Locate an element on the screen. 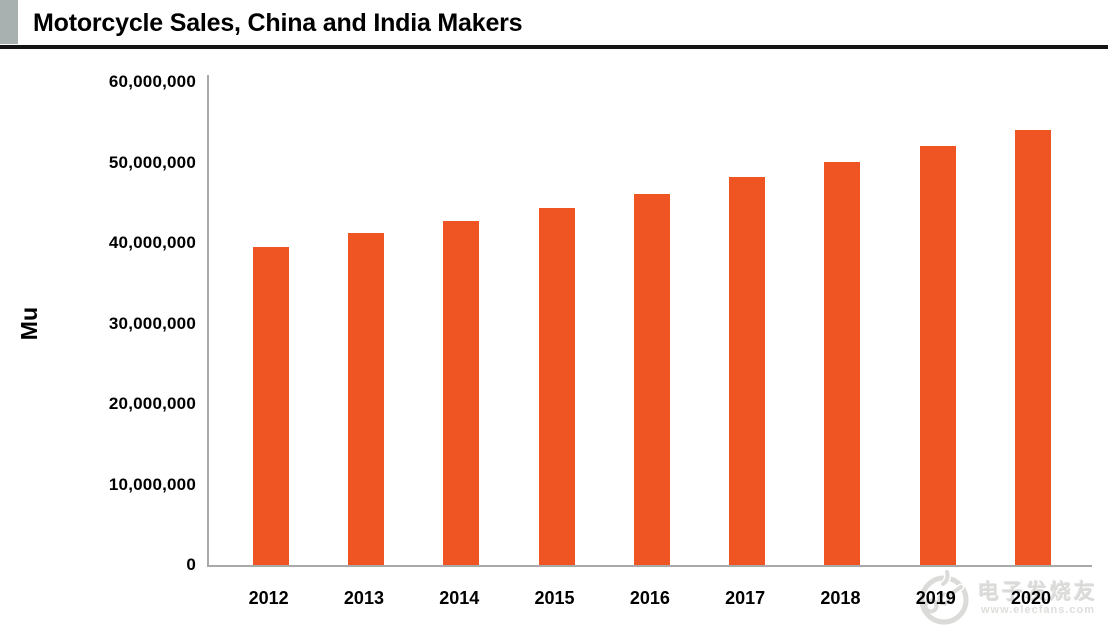 This screenshot has height=626, width=1108. y-tick-label: 60,000,000 is located at coordinates (152, 81).